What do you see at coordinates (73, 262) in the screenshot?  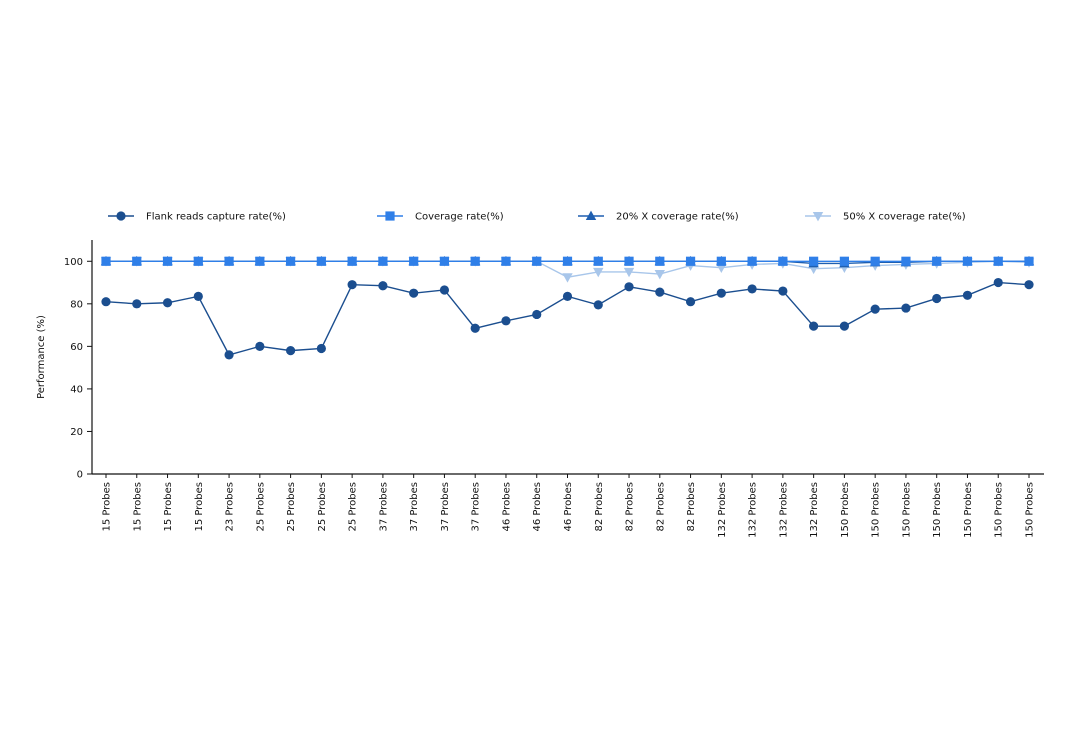 I see `y-tick-label: 100` at bounding box center [73, 262].